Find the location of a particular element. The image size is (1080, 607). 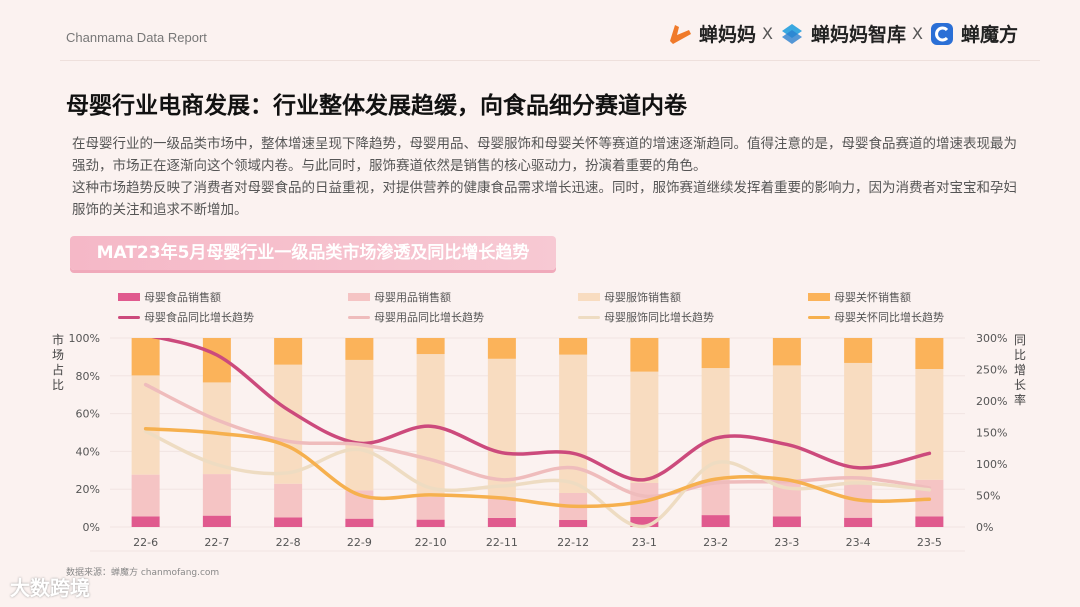

legend-item: 母婴用品销售额 is located at coordinates (399, 297).